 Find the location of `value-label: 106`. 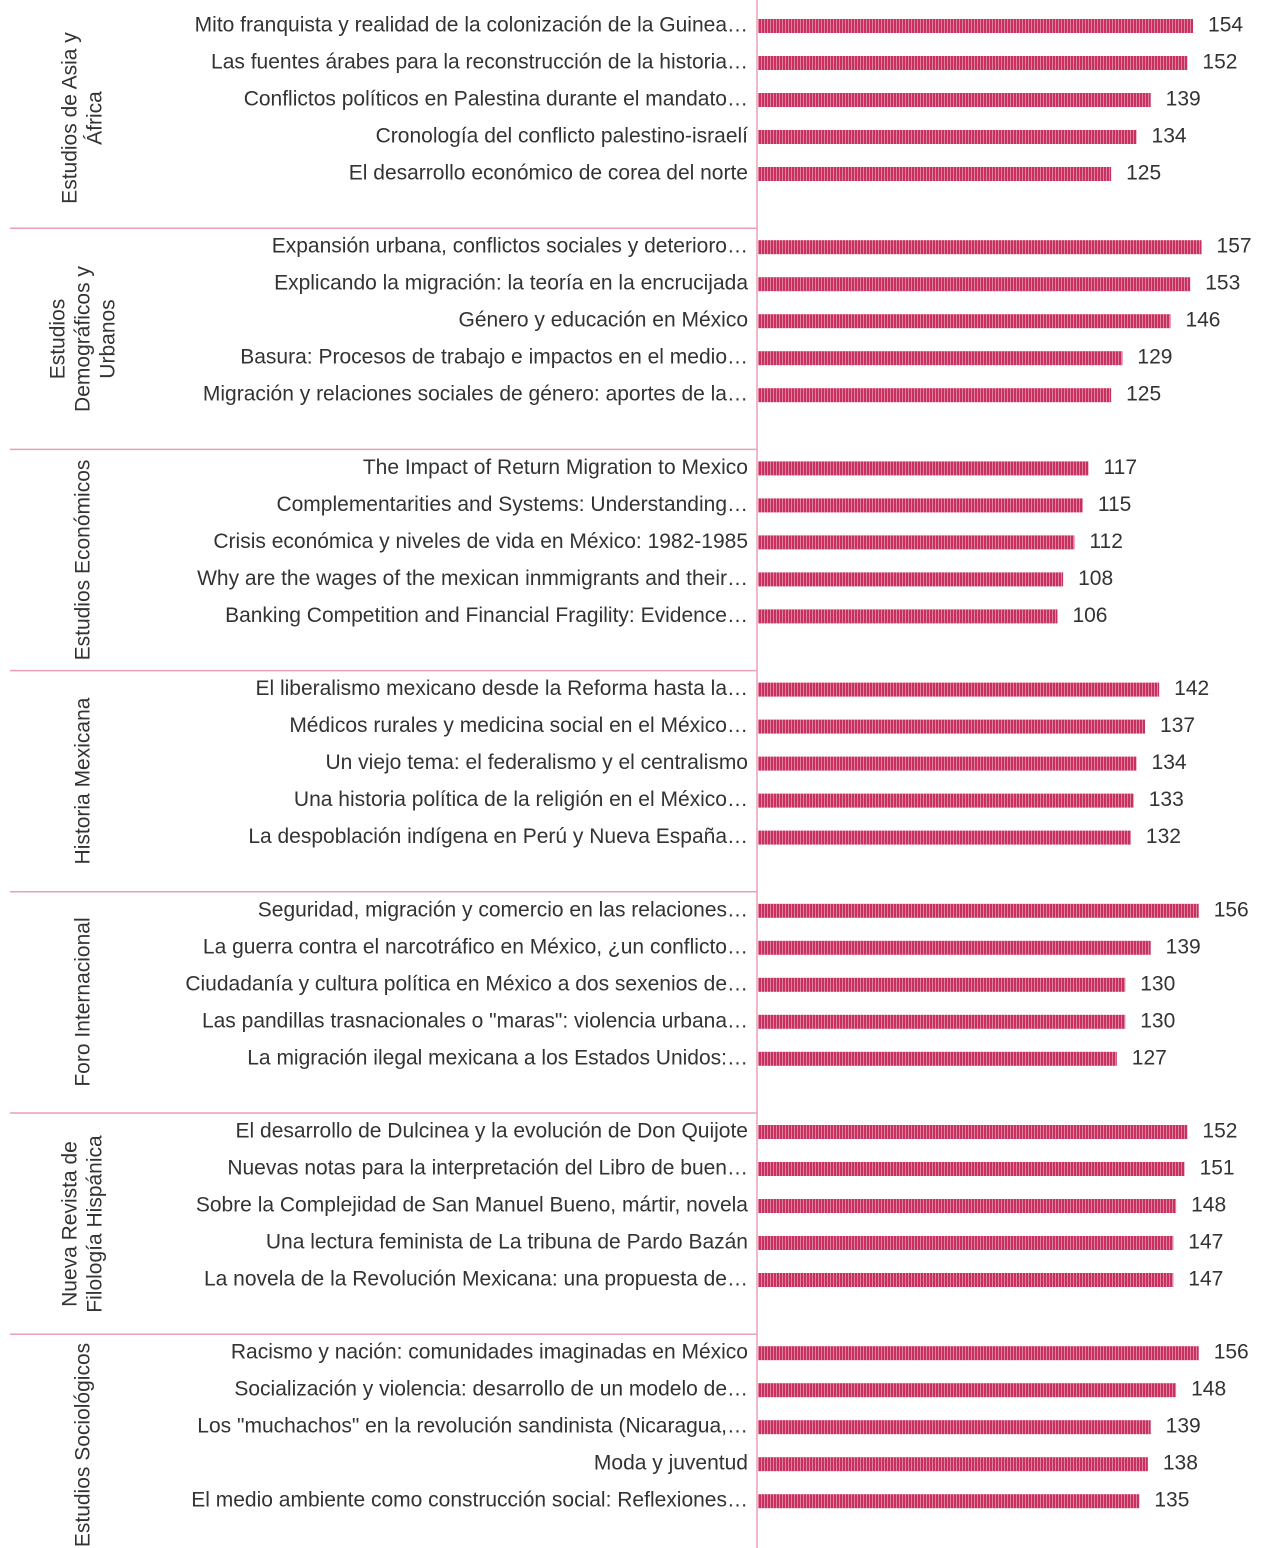

value-label: 106 is located at coordinates (1089, 615).